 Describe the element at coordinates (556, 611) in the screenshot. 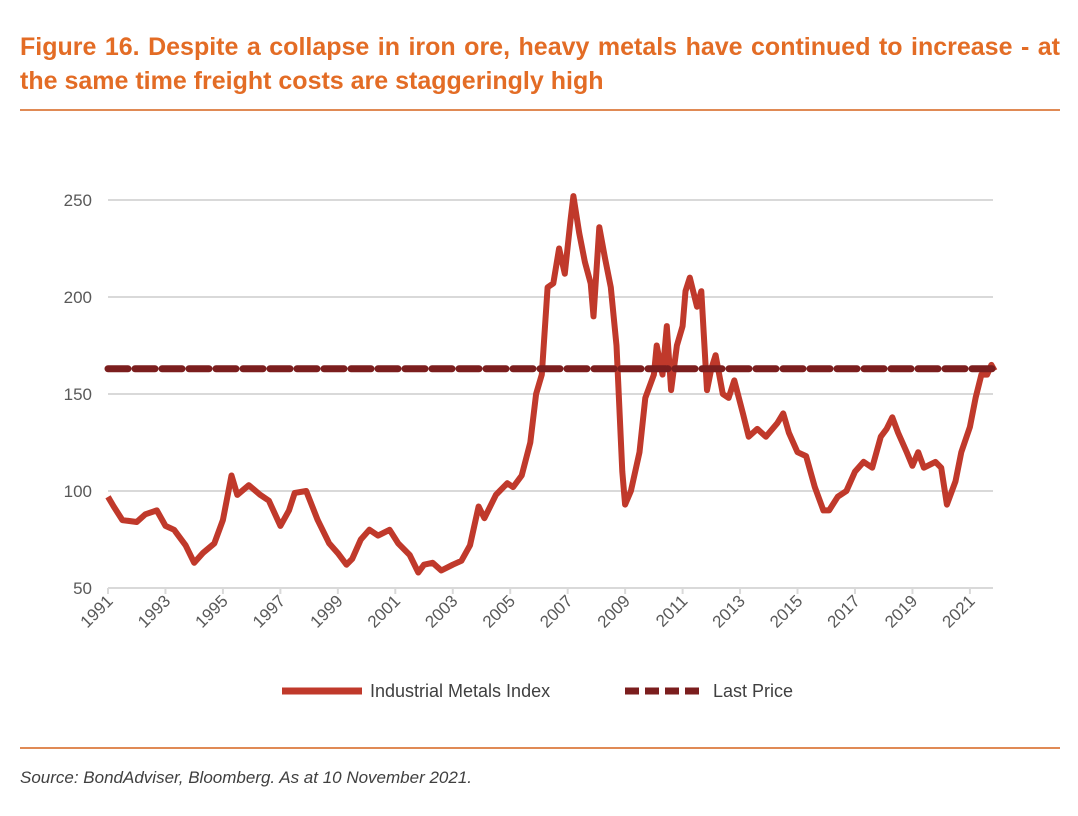

I see `x-tick-label: 2007` at that location.